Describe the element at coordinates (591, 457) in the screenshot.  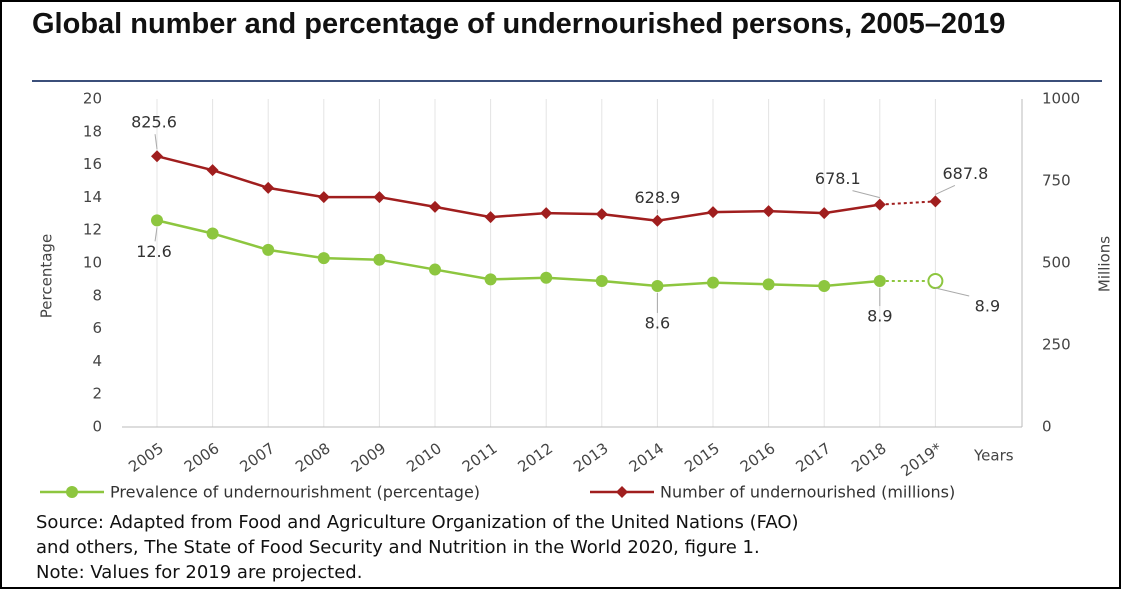
I see `x-tick-label: 2013` at that location.